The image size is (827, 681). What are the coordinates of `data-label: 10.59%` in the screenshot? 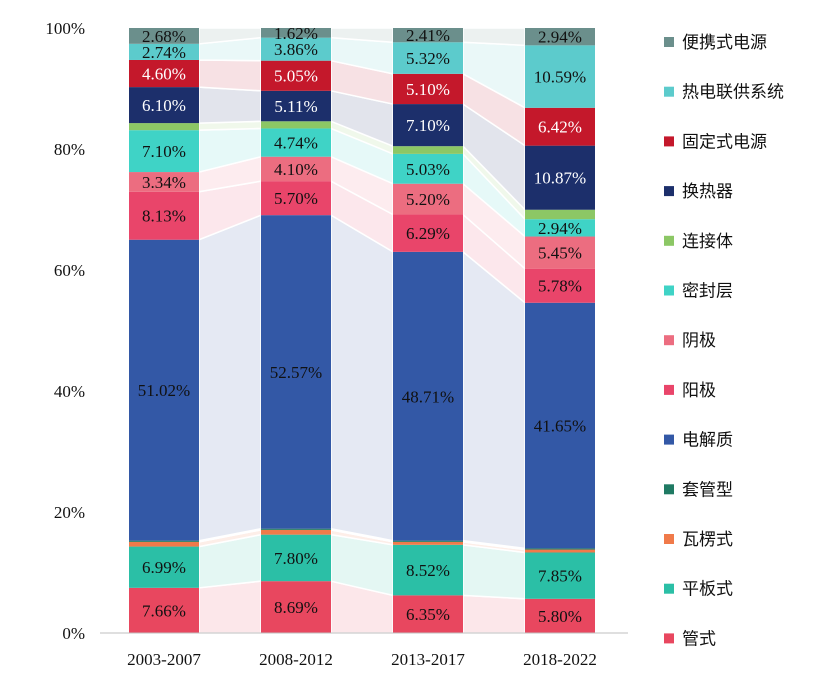 It's located at (560, 77).